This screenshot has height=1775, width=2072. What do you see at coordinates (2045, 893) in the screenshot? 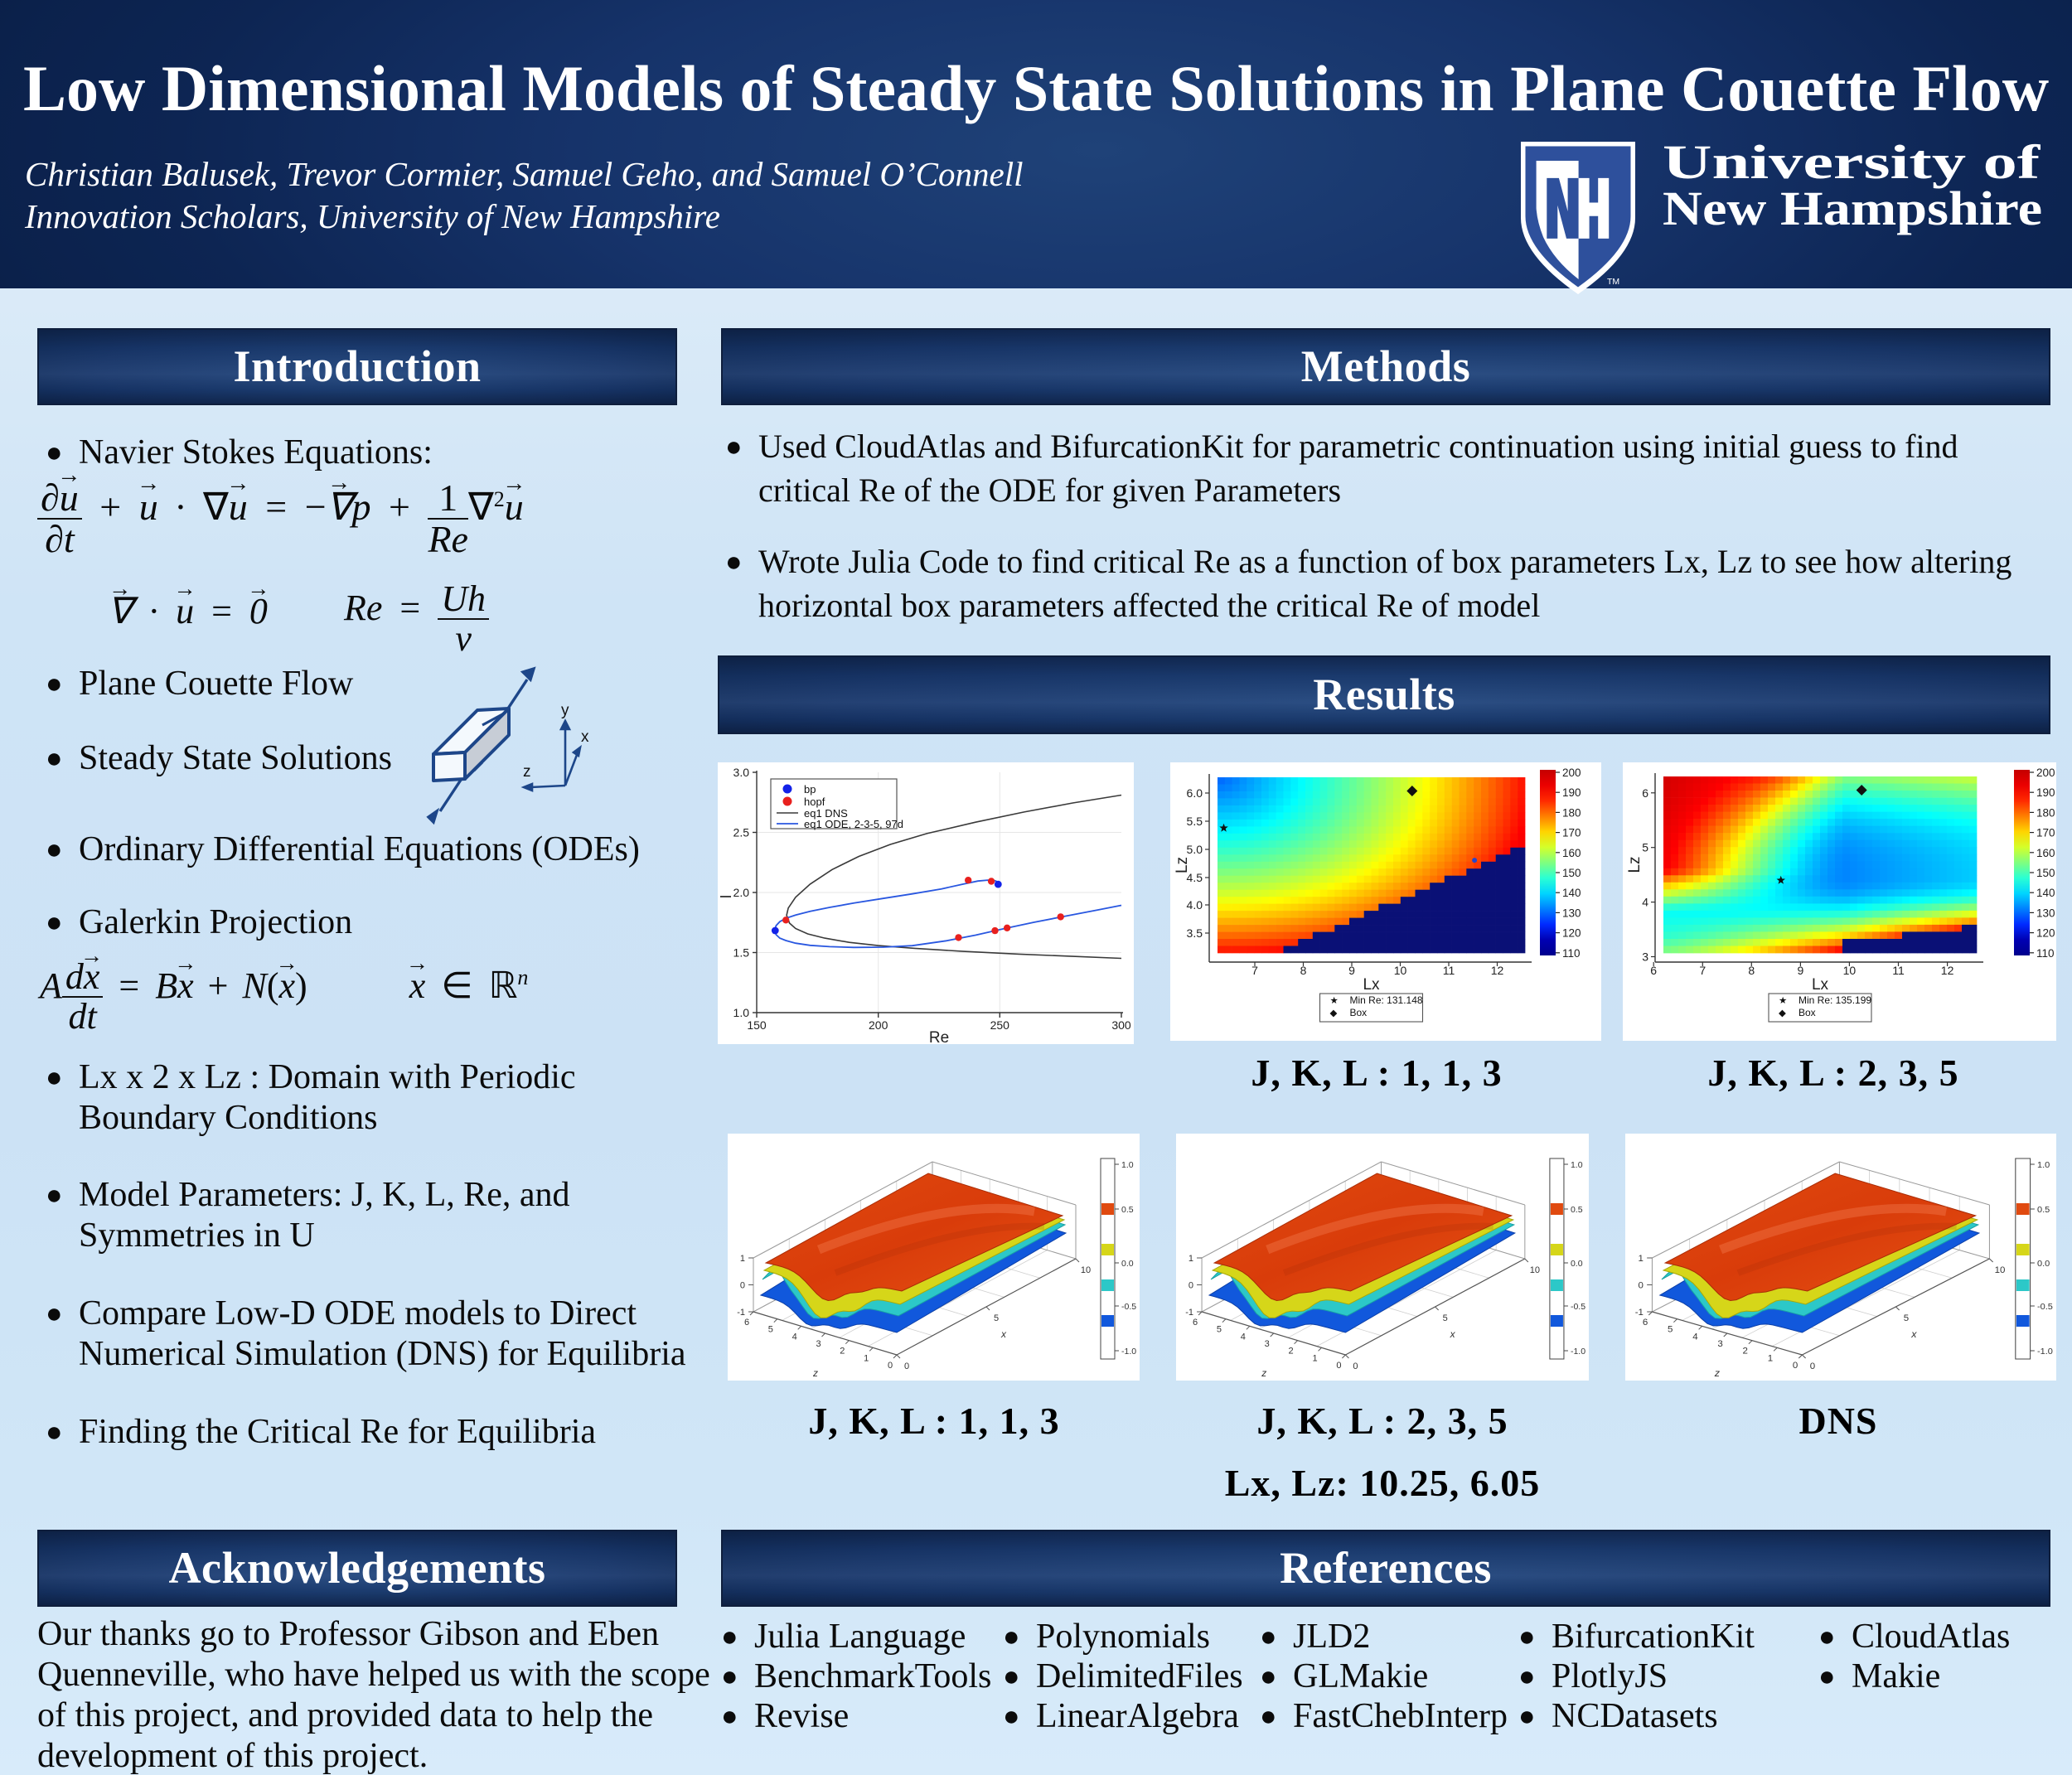
I see `svg-text: 140` at bounding box center [2045, 893].